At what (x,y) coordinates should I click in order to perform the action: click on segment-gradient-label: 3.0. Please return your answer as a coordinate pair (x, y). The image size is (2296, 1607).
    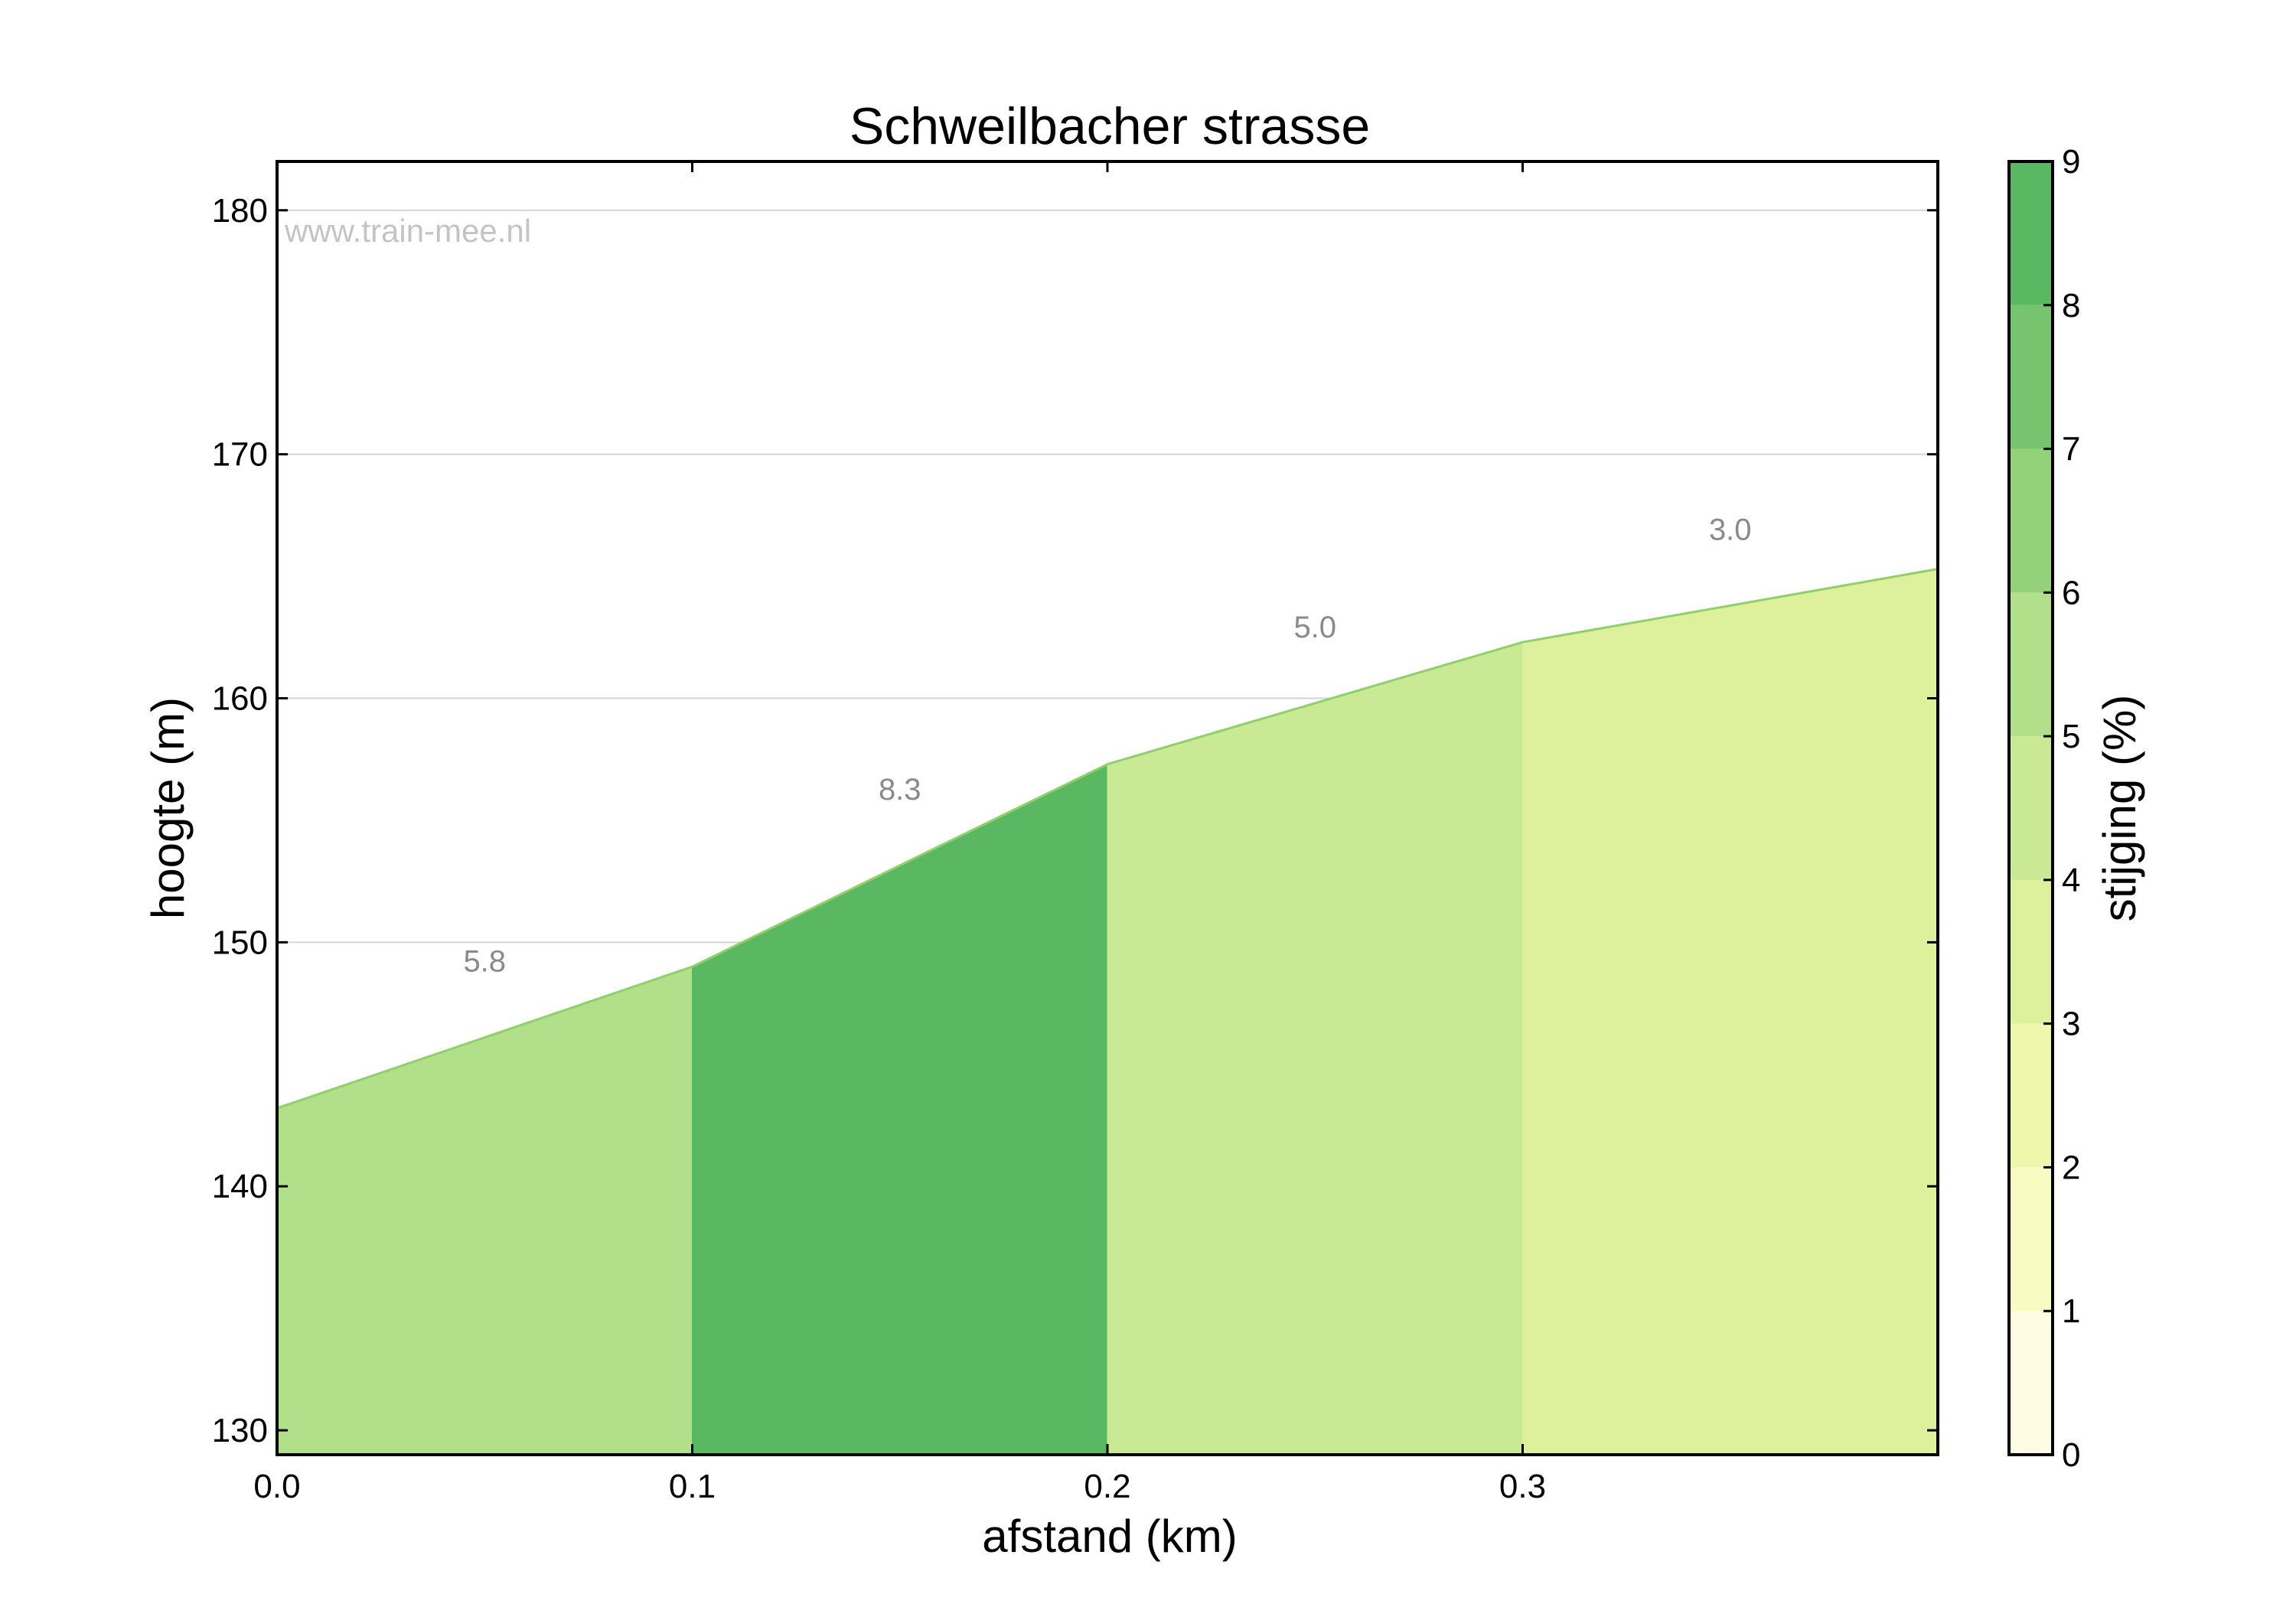
    Looking at the image, I should click on (1730, 529).